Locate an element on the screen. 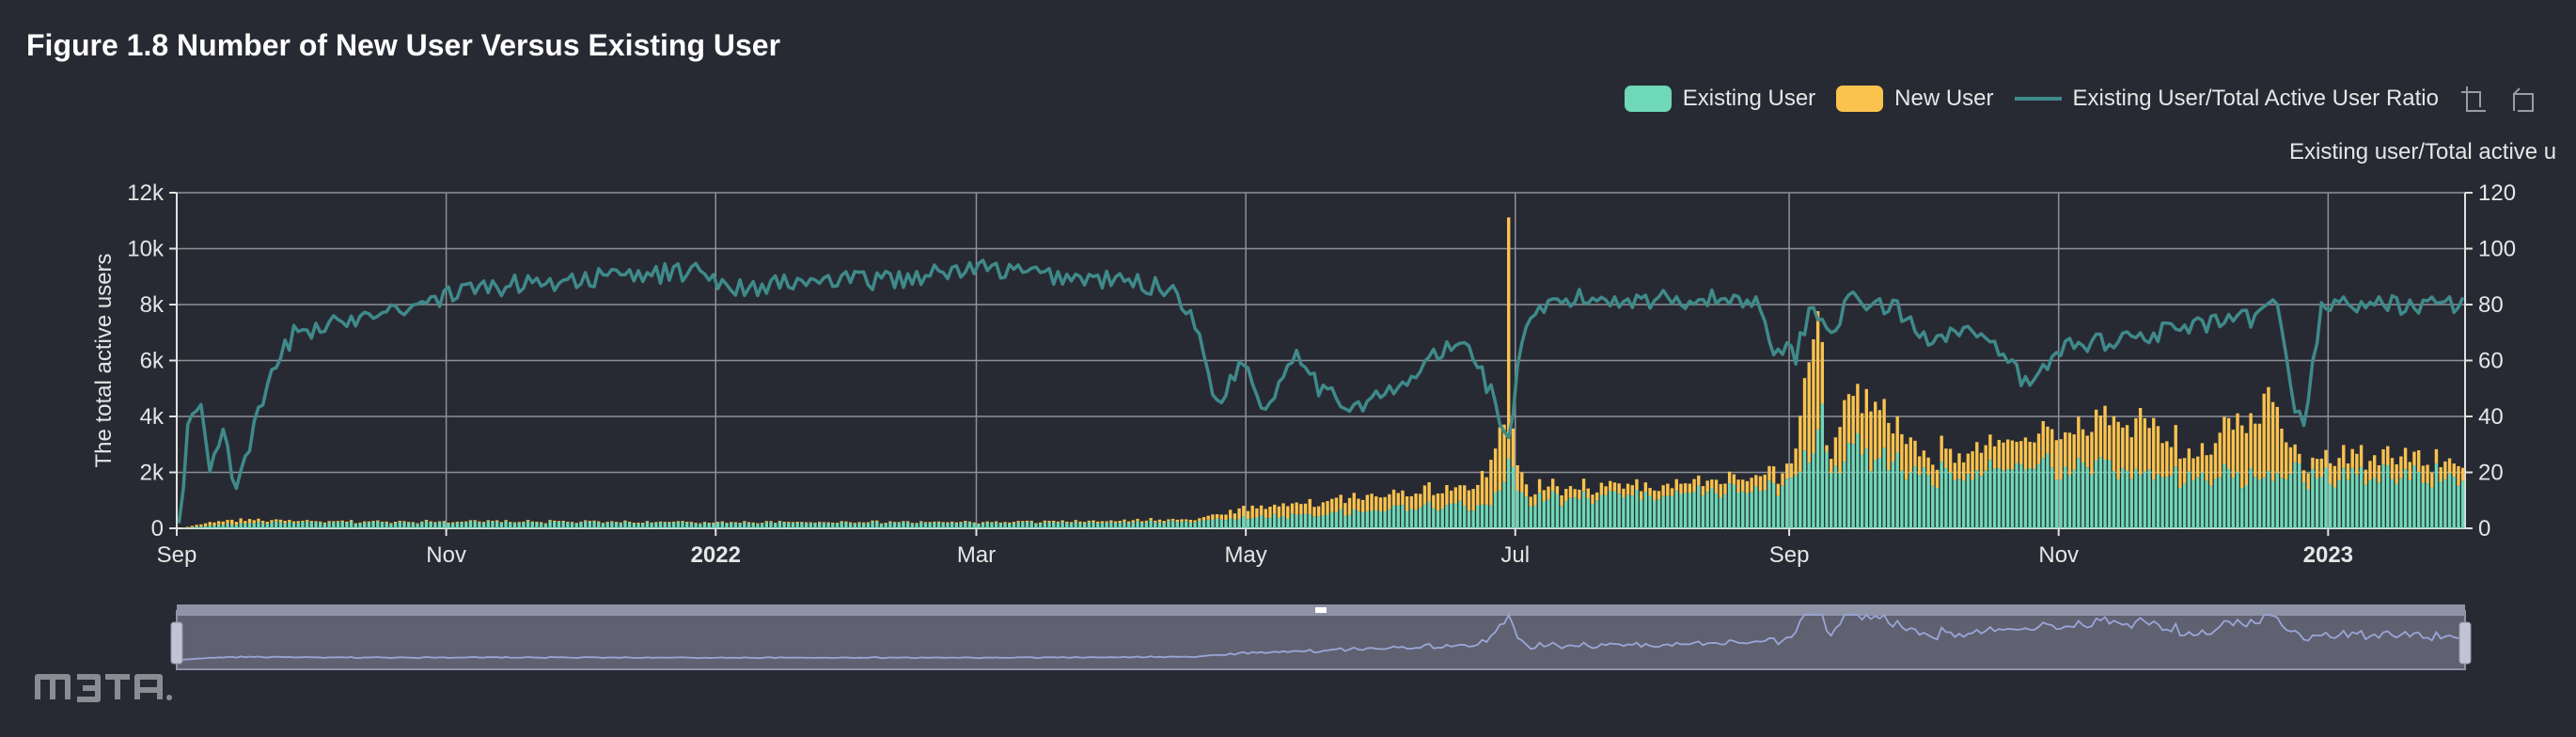 The image size is (2576, 737). zoom-handle-left is located at coordinates (177, 643).